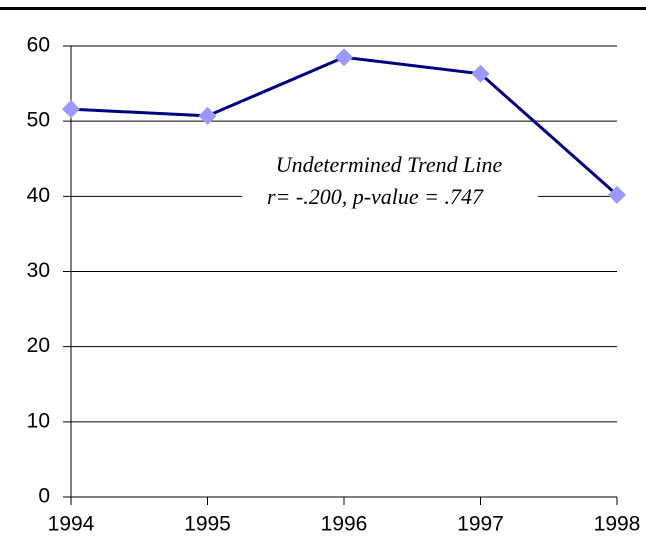 Image resolution: width=646 pixels, height=550 pixels. What do you see at coordinates (480, 524) in the screenshot?
I see `x-tick-label: 1997` at bounding box center [480, 524].